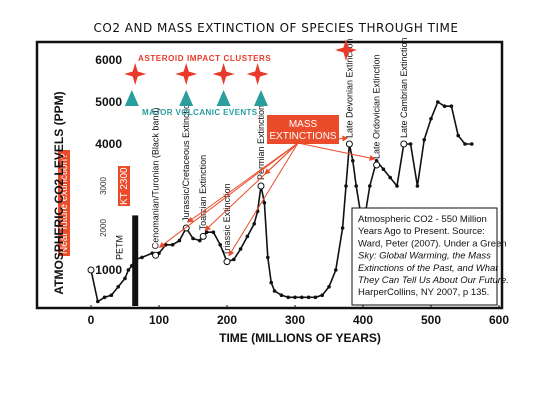 Image resolution: width=553 pixels, height=415 pixels. I want to click on x-tick-label: 300, so click(295, 320).